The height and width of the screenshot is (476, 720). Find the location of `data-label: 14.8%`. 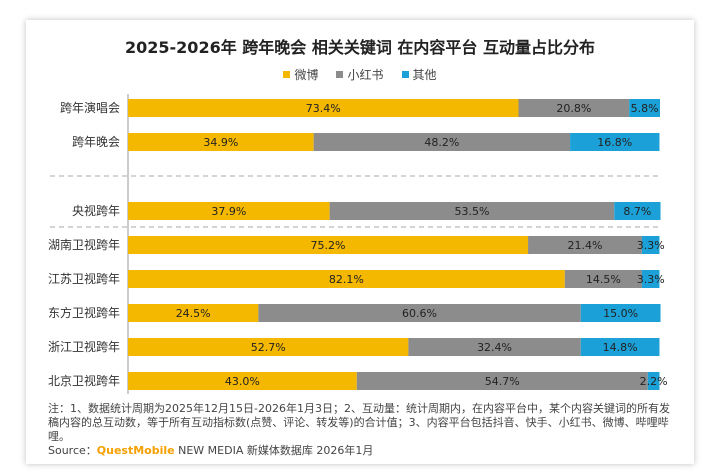

data-label: 14.8% is located at coordinates (620, 347).